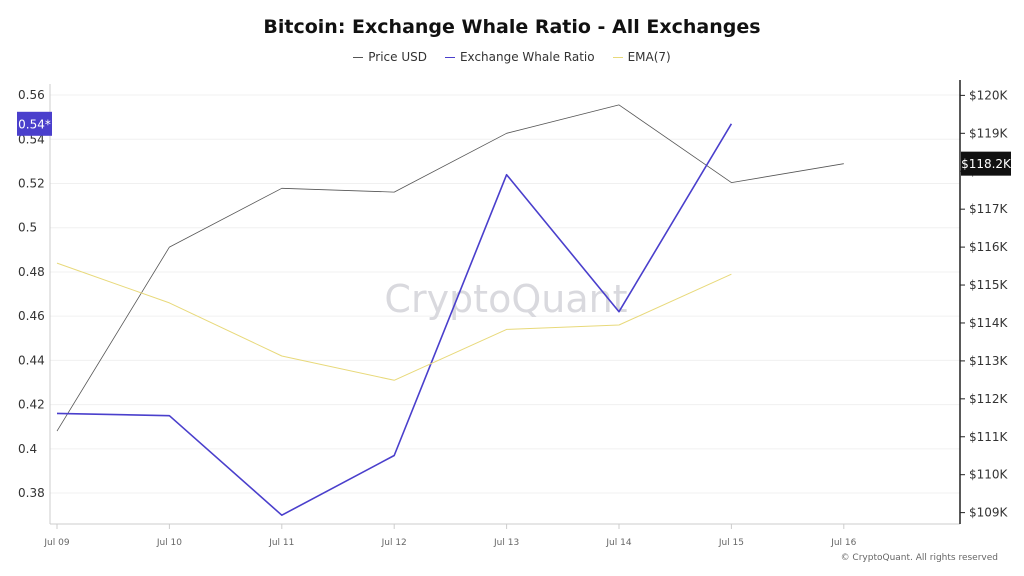 Image resolution: width=1024 pixels, height=576 pixels. Describe the element at coordinates (394, 543) in the screenshot. I see `x-tick-label: Jul 12` at that location.